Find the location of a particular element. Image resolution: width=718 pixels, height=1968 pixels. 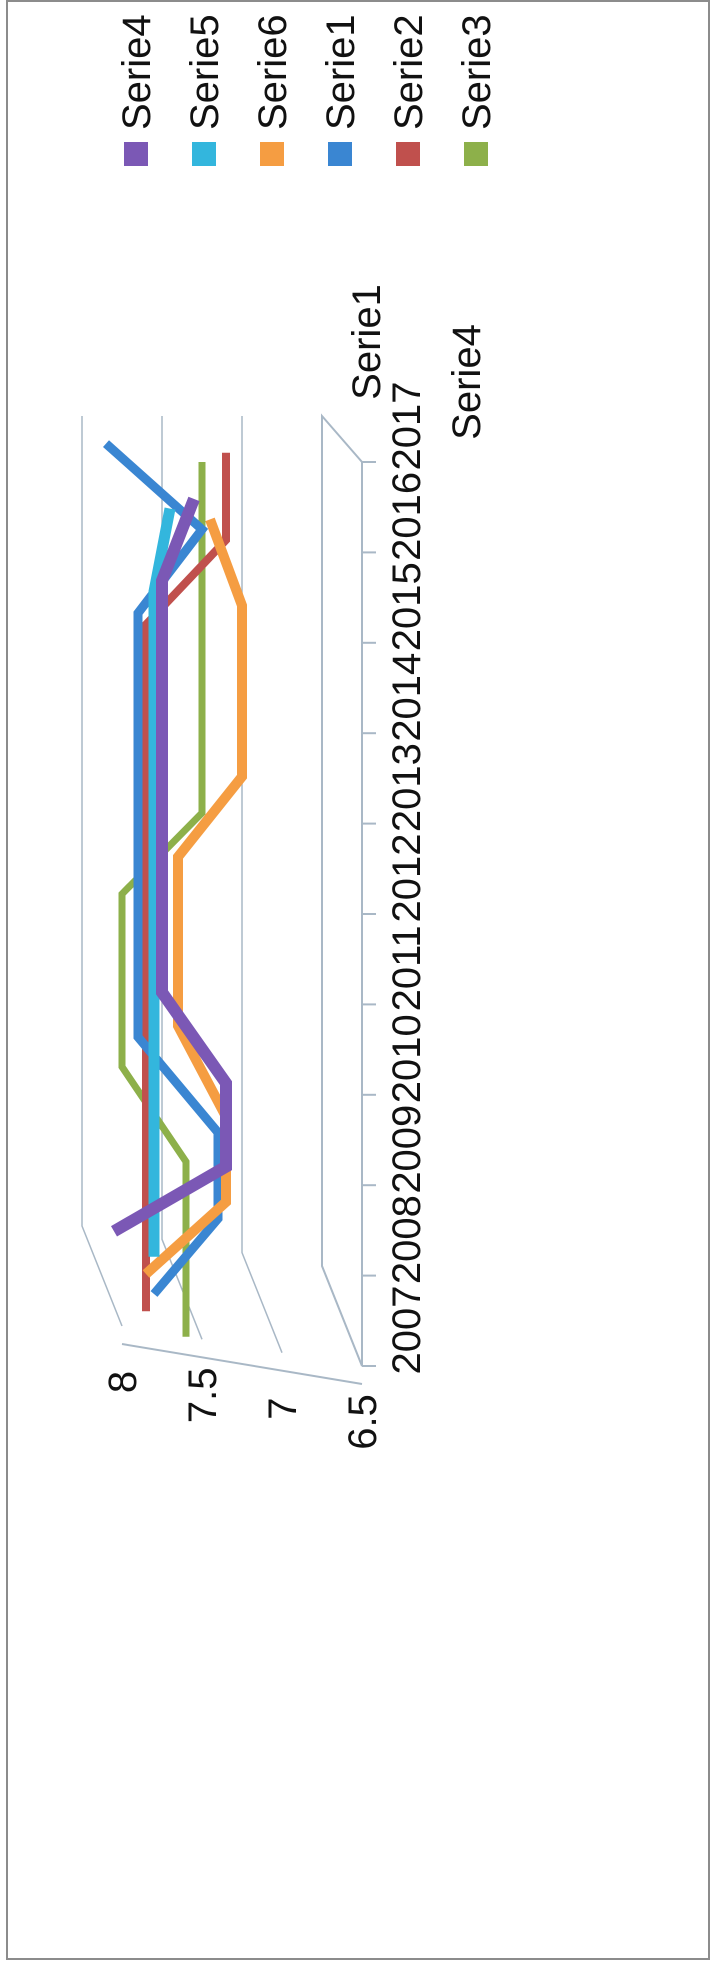

series-line-serie4 is located at coordinates (171, 866).